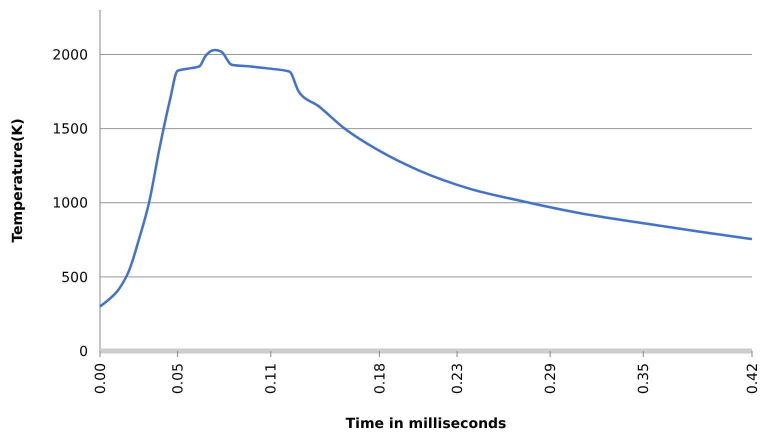  I want to click on x-tick-label: 0.42, so click(752, 378).